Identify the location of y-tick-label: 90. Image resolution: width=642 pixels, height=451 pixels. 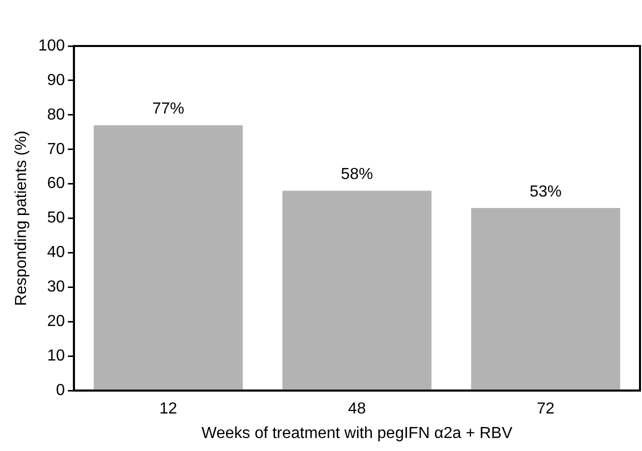
(56, 80).